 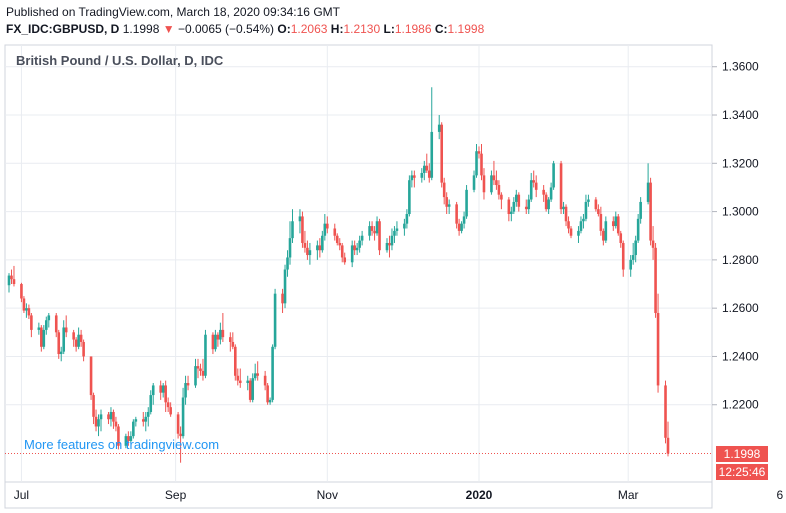 I want to click on y-tick-label: 1.2800, so click(x=740, y=260).